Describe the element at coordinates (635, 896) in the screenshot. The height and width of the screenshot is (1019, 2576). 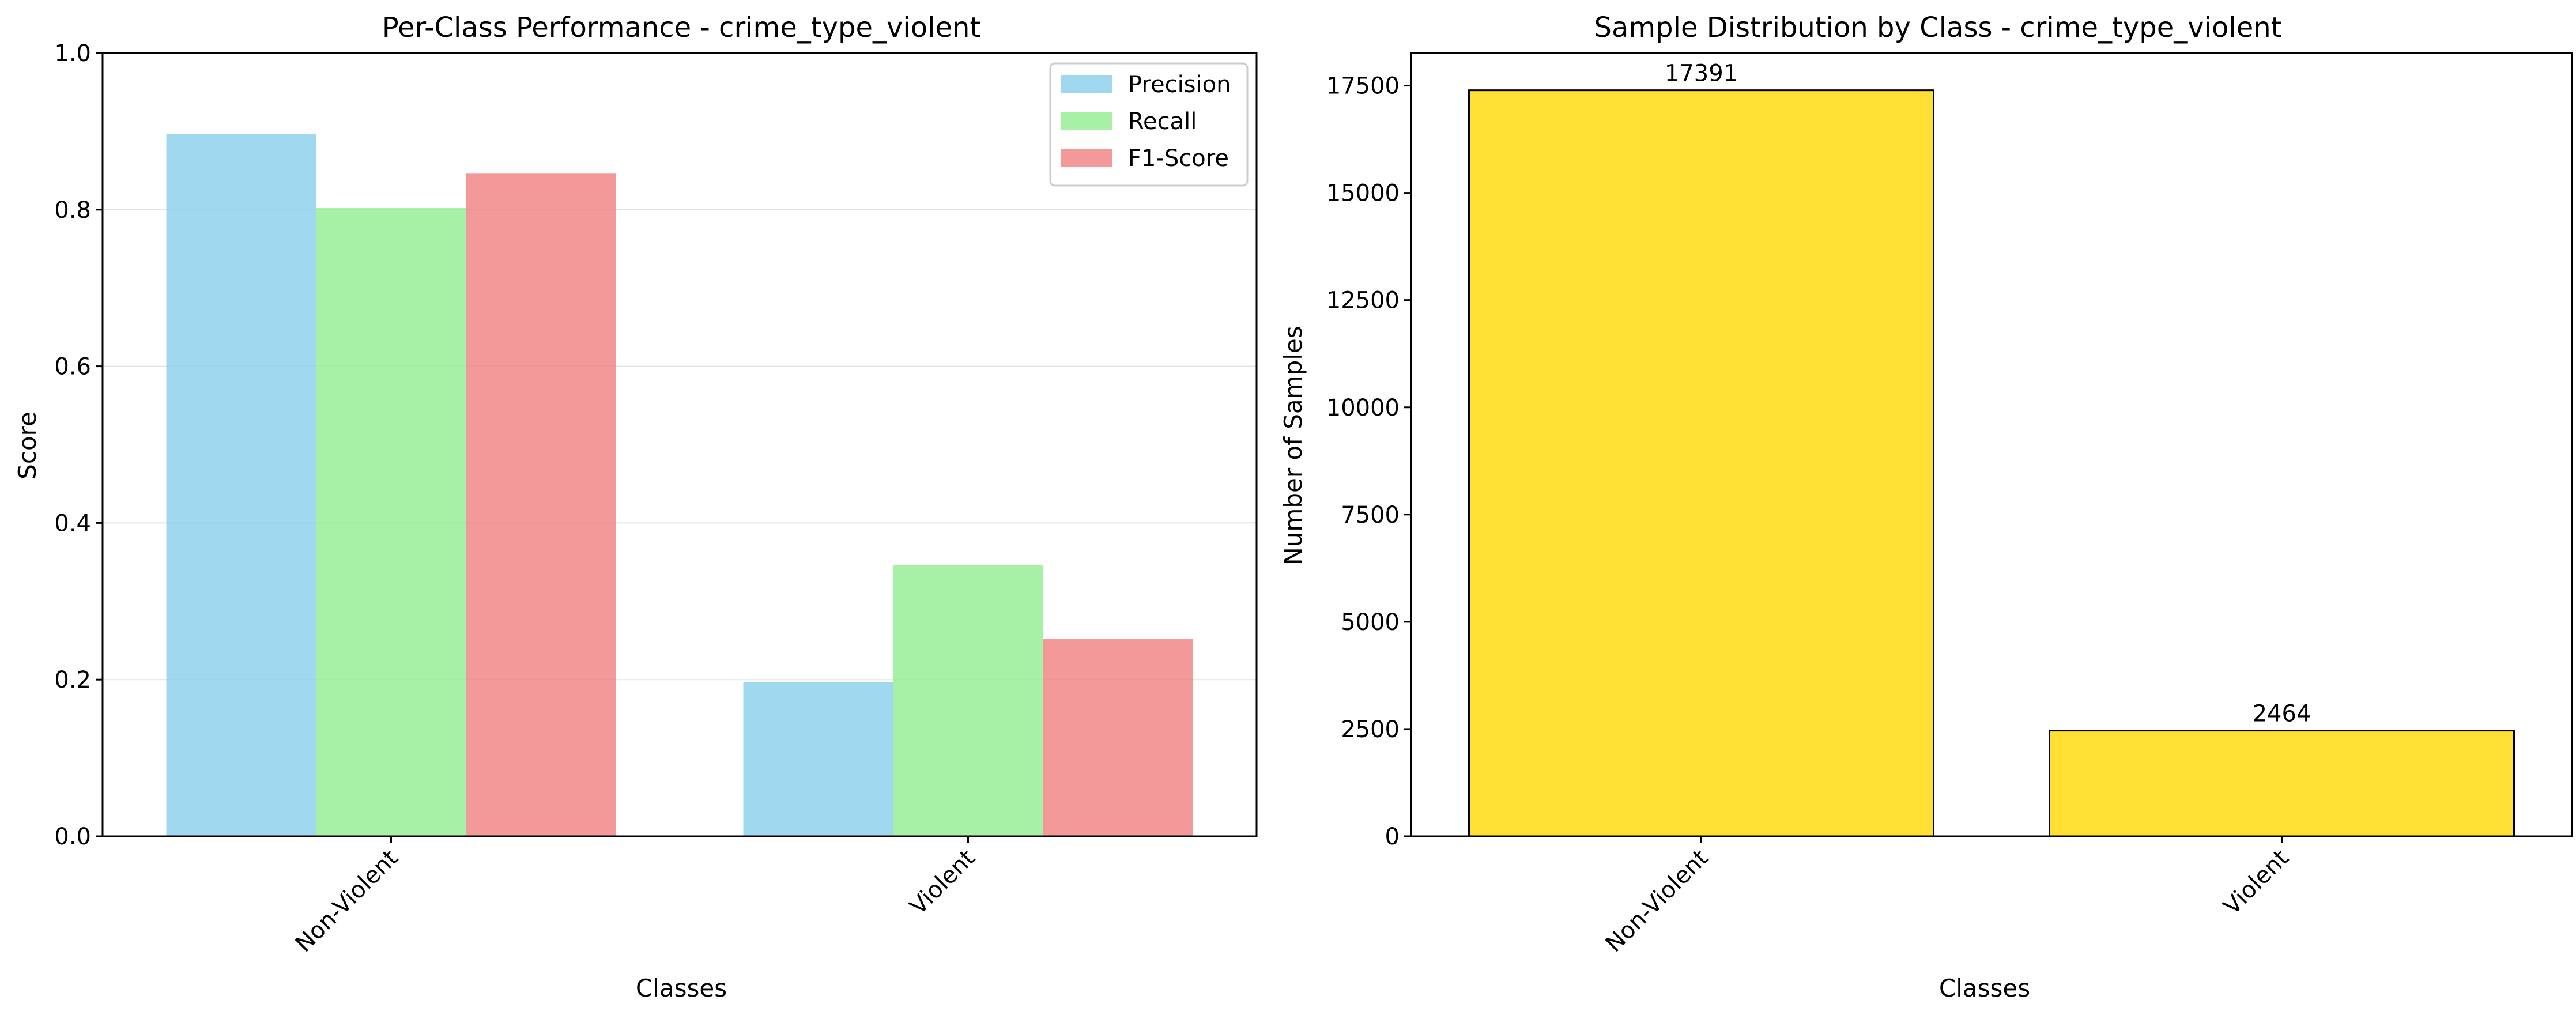
I see `performance-x-ticks: Non-Violent Violent` at that location.